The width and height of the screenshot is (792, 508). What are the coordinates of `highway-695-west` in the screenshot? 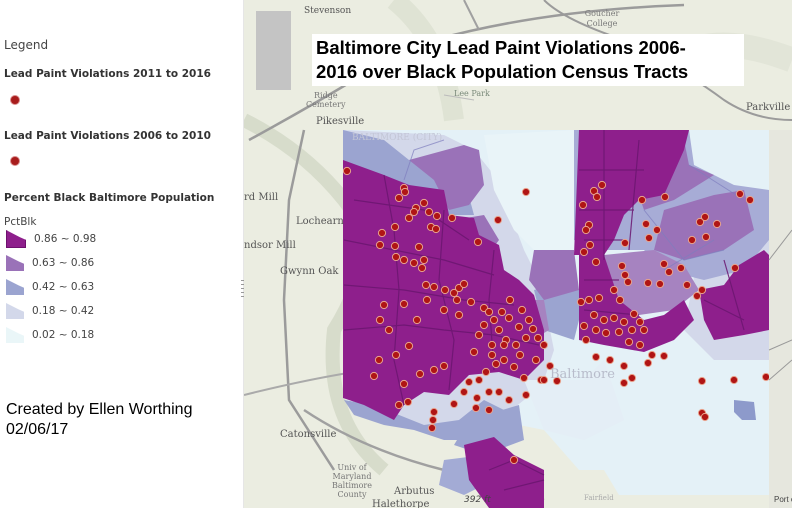 It's located at (309, 300).